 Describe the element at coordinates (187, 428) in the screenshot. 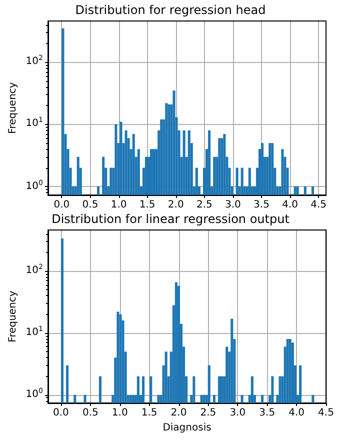

I see `x-axis-title: Diagnosis` at that location.